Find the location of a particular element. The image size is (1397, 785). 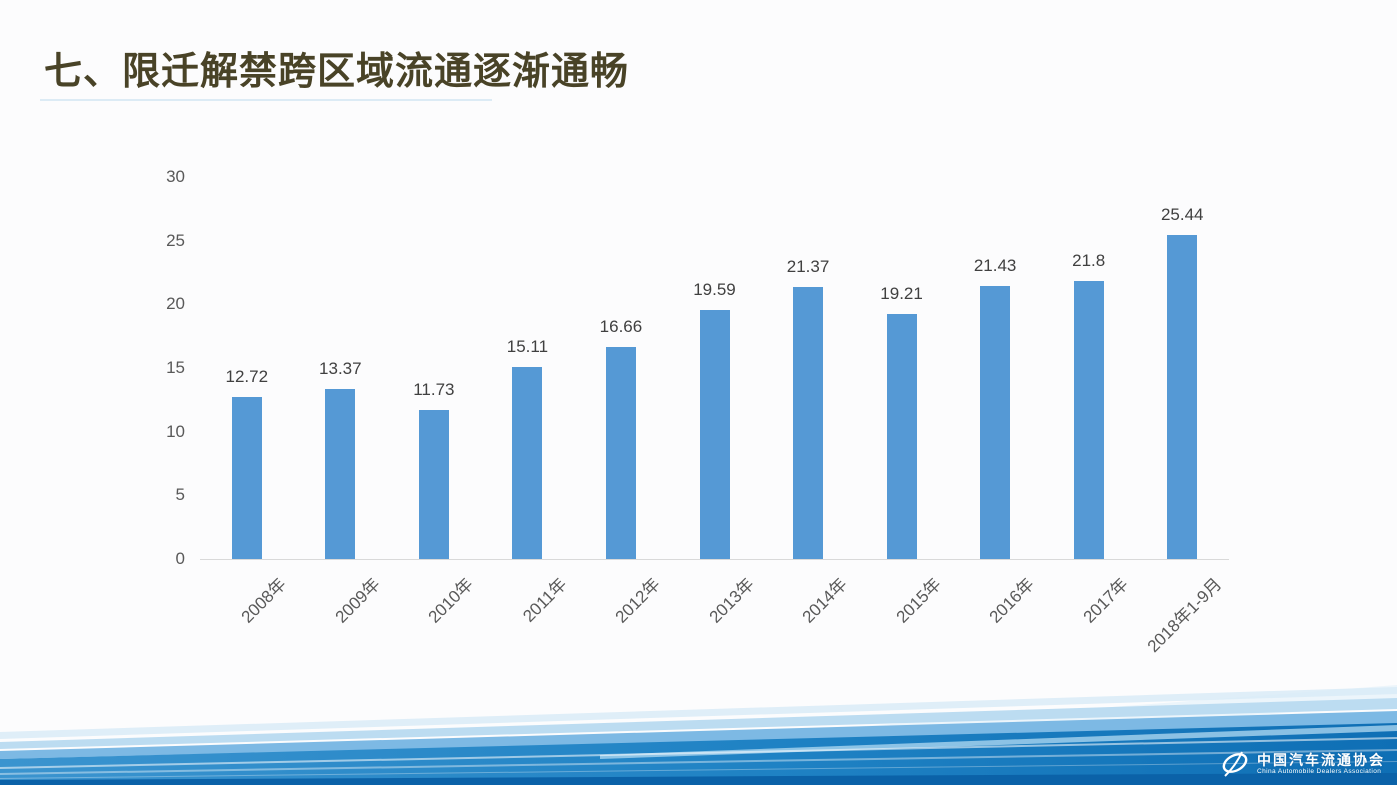

x-axis-category-label: 2016年 is located at coordinates (1012, 600).